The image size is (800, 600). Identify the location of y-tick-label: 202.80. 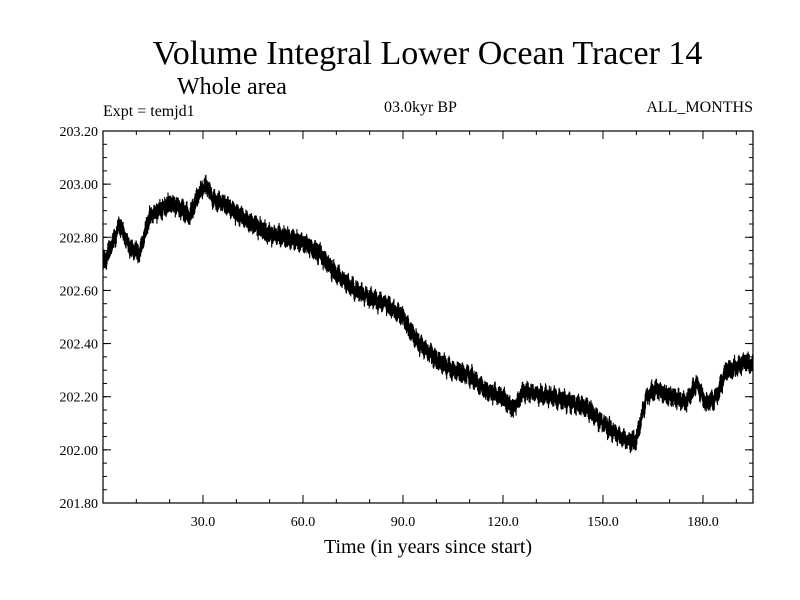
(79, 238).